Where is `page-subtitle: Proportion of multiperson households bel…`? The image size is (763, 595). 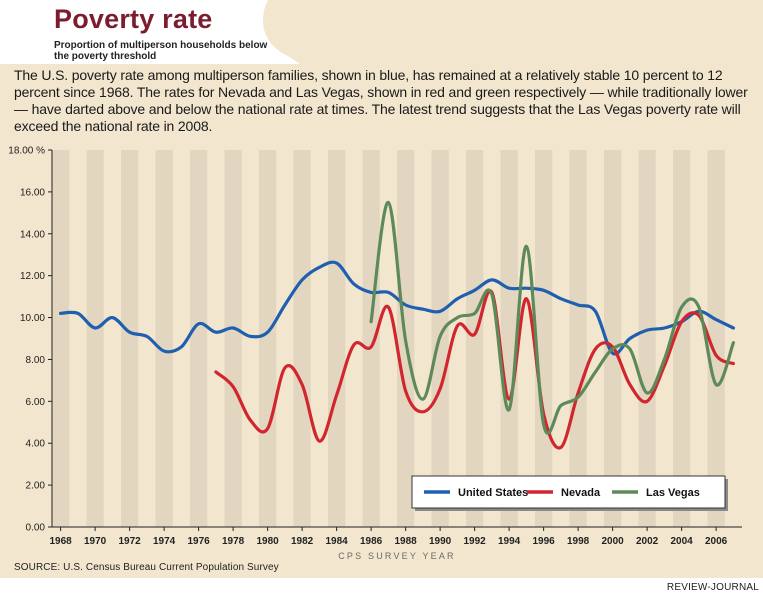
page-subtitle: Proportion of multiperson households bel… is located at coordinates (161, 51).